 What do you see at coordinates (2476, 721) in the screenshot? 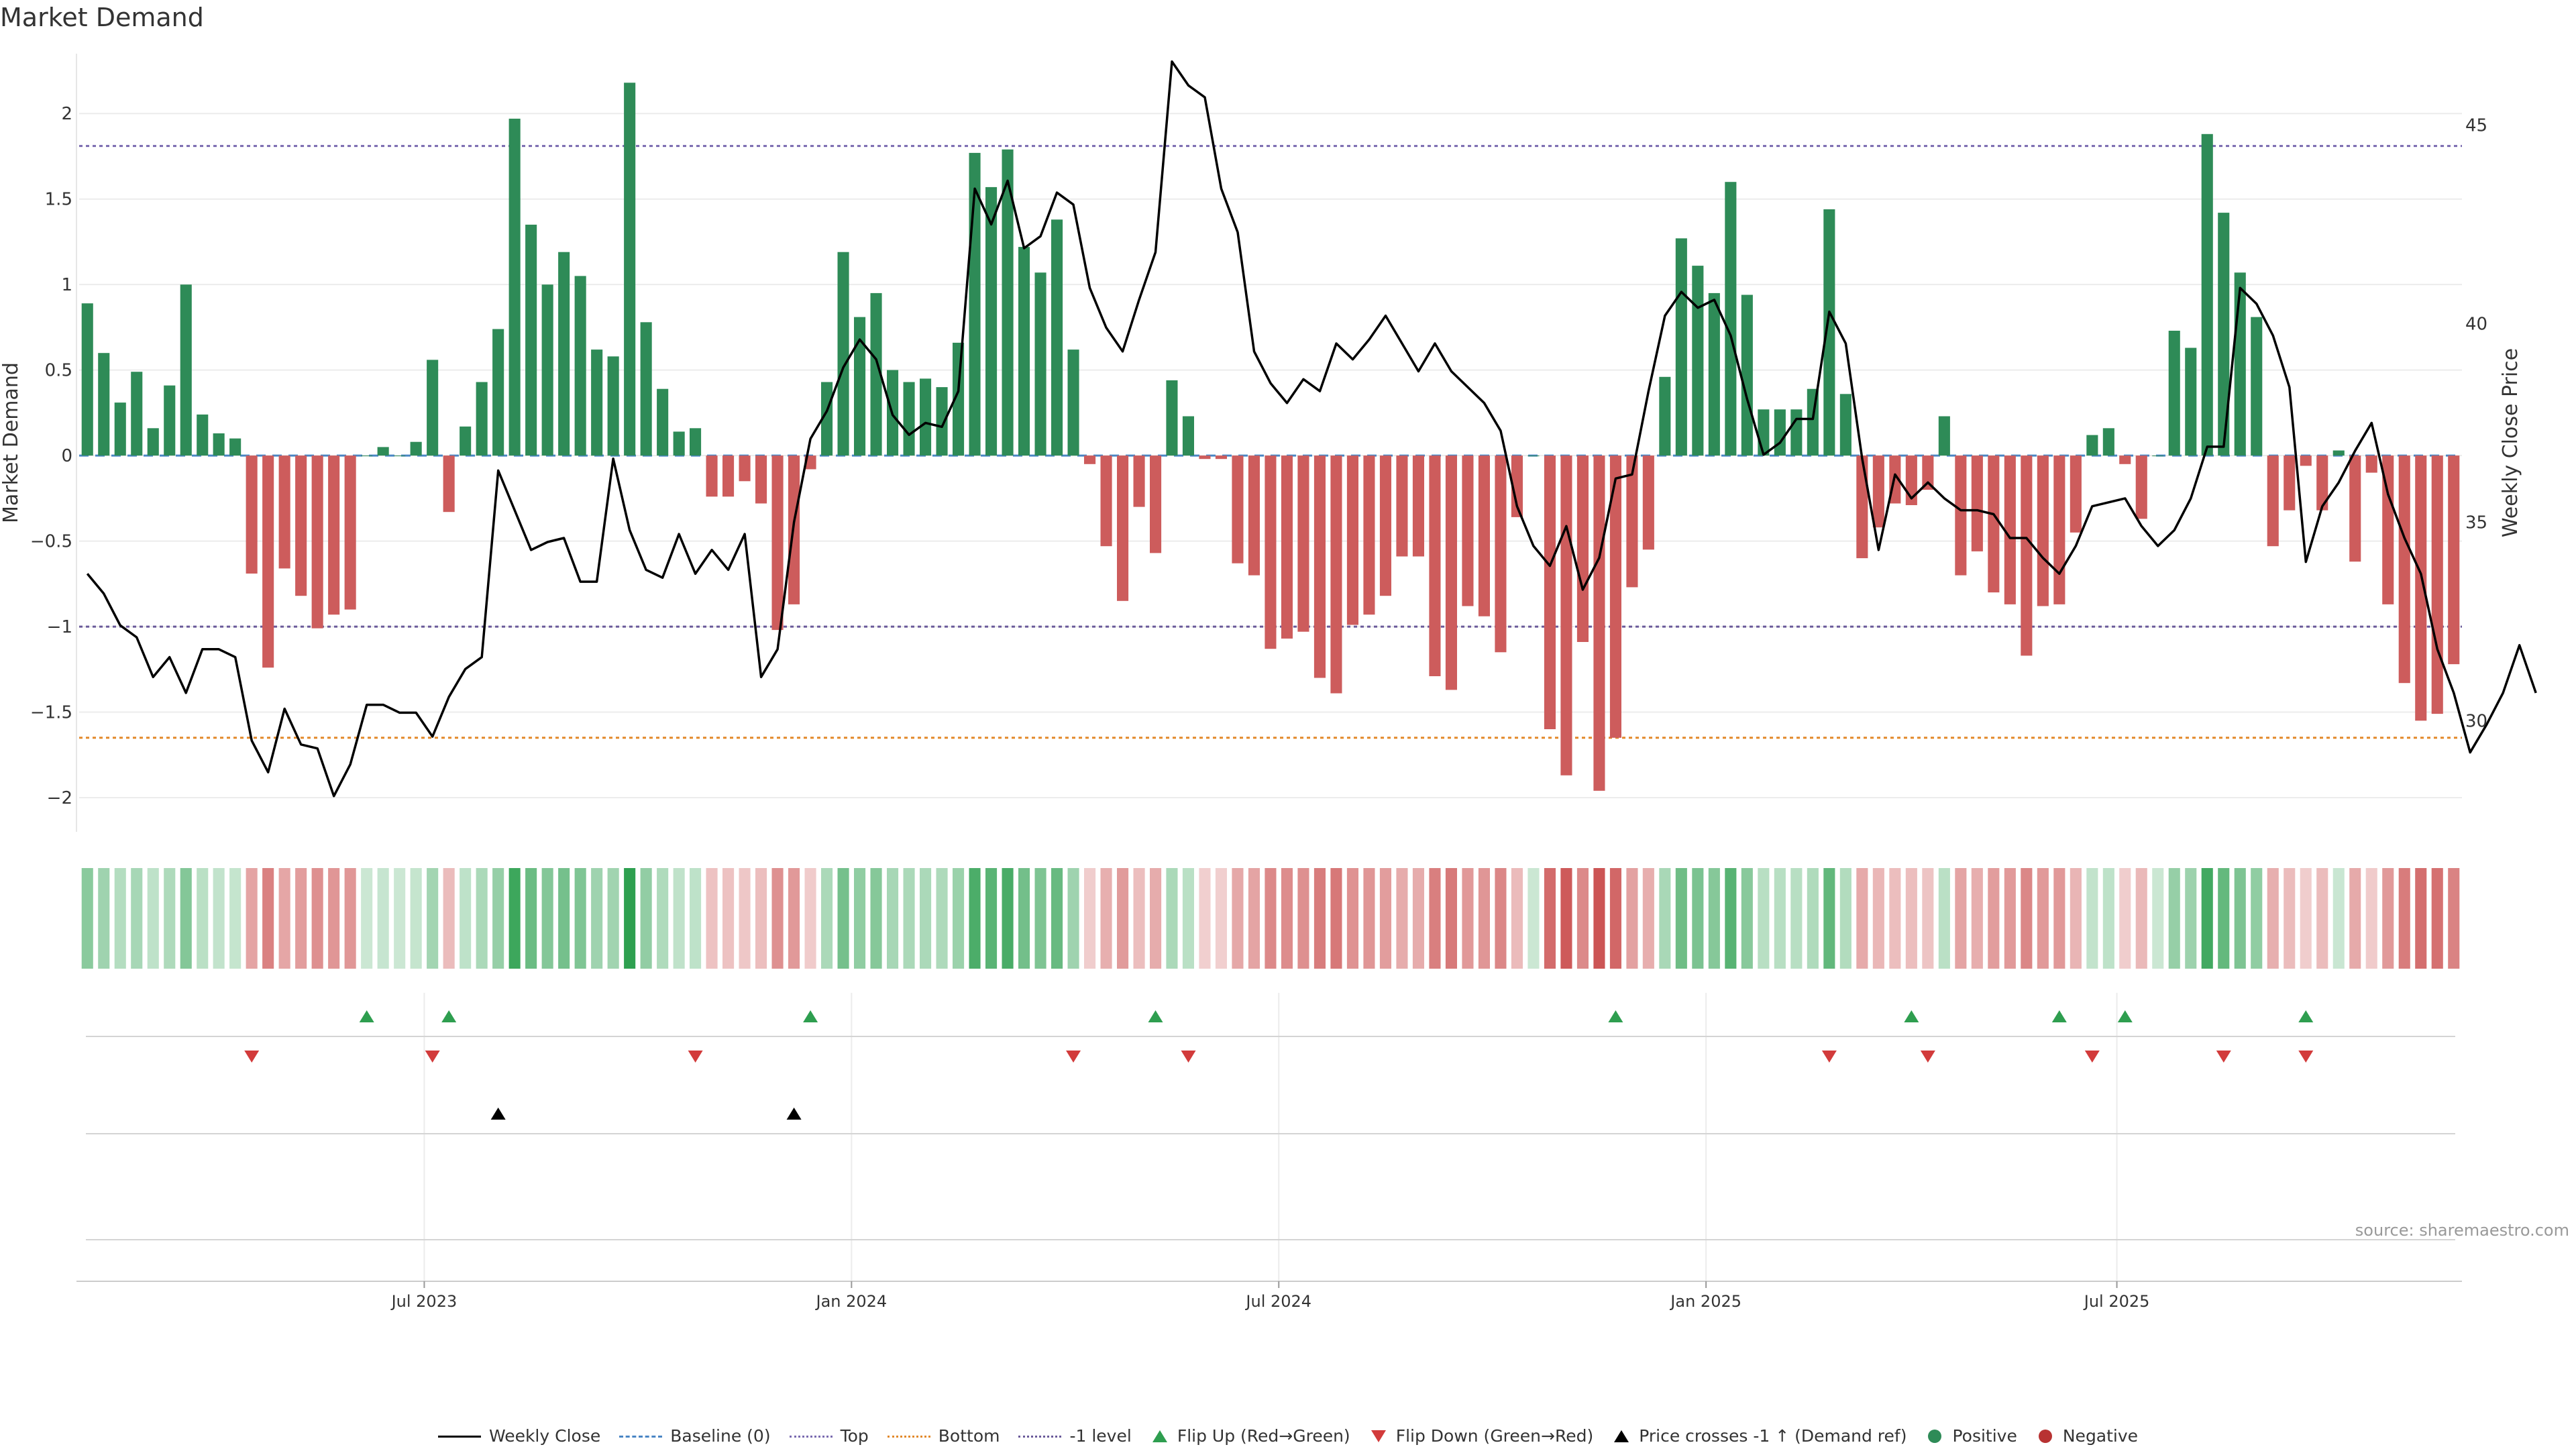
I see `y-right-tick-label: 30` at bounding box center [2476, 721].